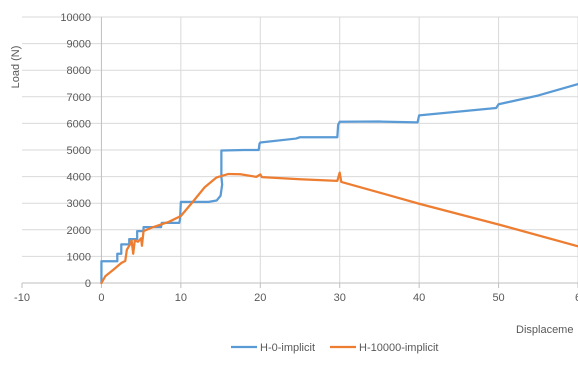 The width and height of the screenshot is (578, 365). Describe the element at coordinates (181, 298) in the screenshot. I see `x-tick-label: 10` at that location.